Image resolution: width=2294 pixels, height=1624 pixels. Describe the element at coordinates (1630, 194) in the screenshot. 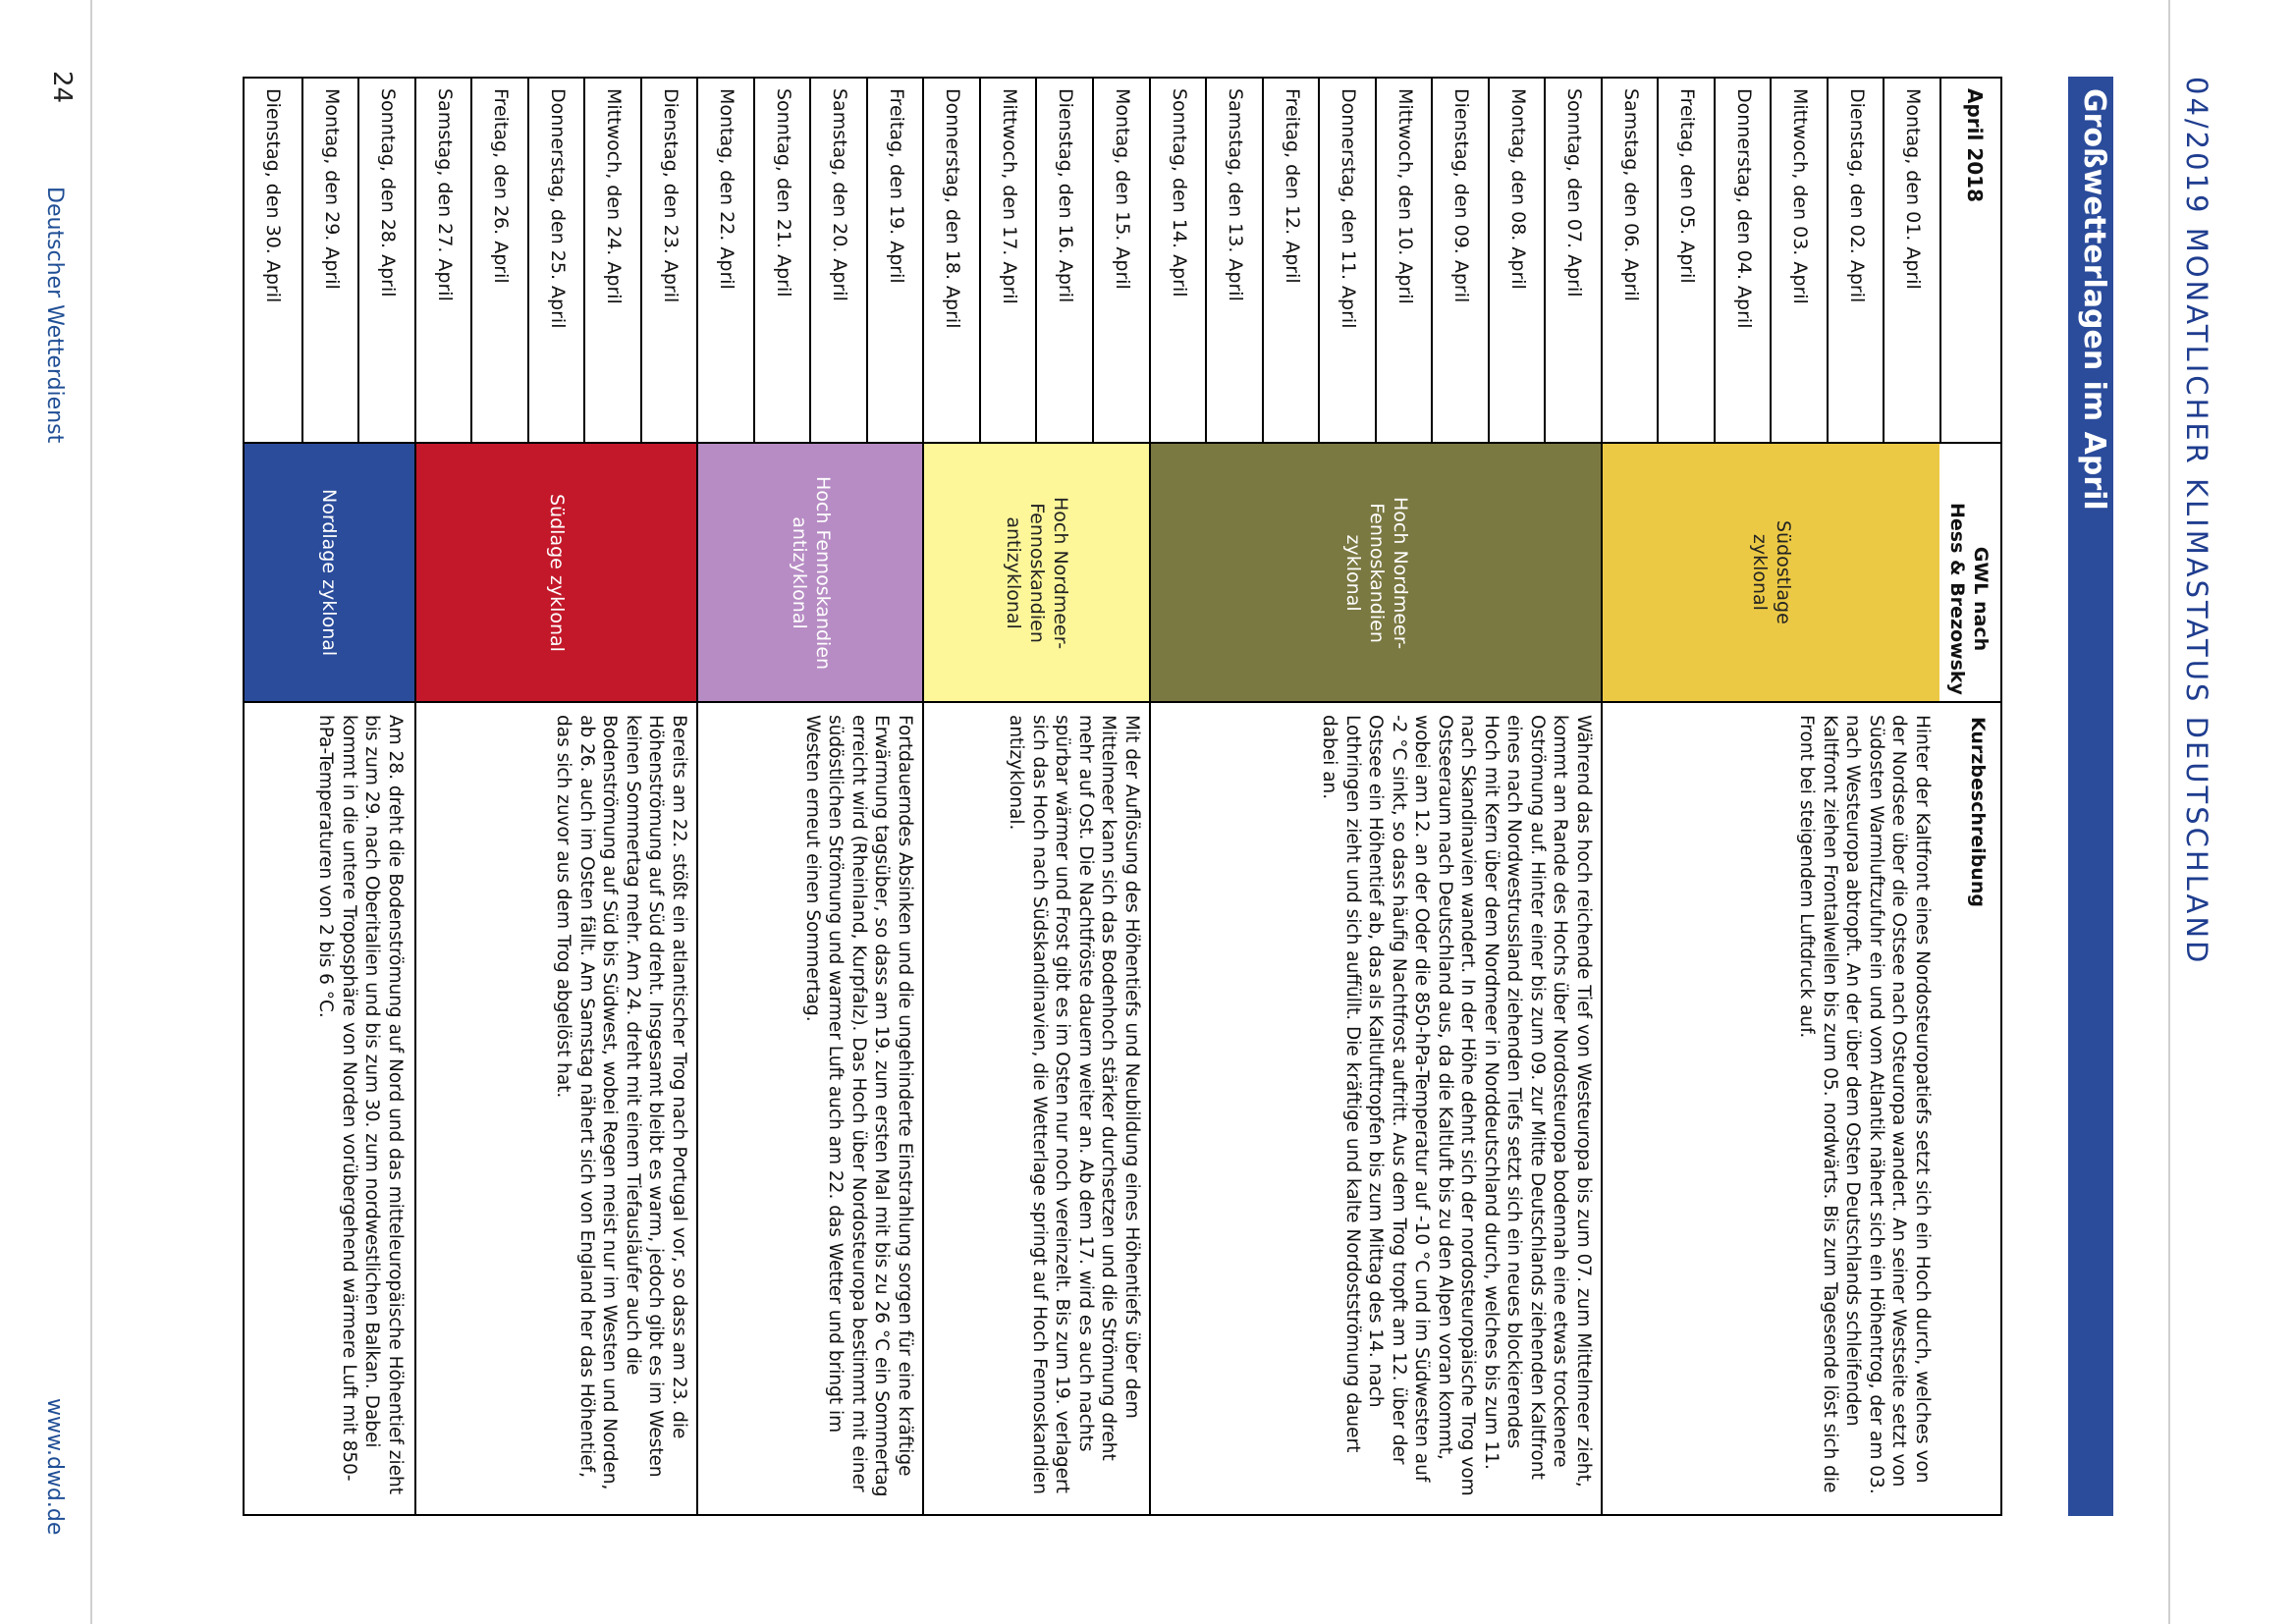

I see `date-label: Samstag, den 06. April` at that location.